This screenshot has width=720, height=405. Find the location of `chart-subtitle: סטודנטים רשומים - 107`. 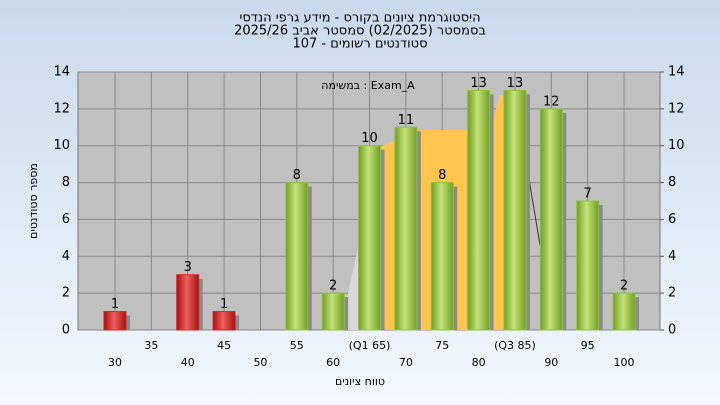

chart-subtitle: סטודנטים רשומים - 107 is located at coordinates (359, 44).